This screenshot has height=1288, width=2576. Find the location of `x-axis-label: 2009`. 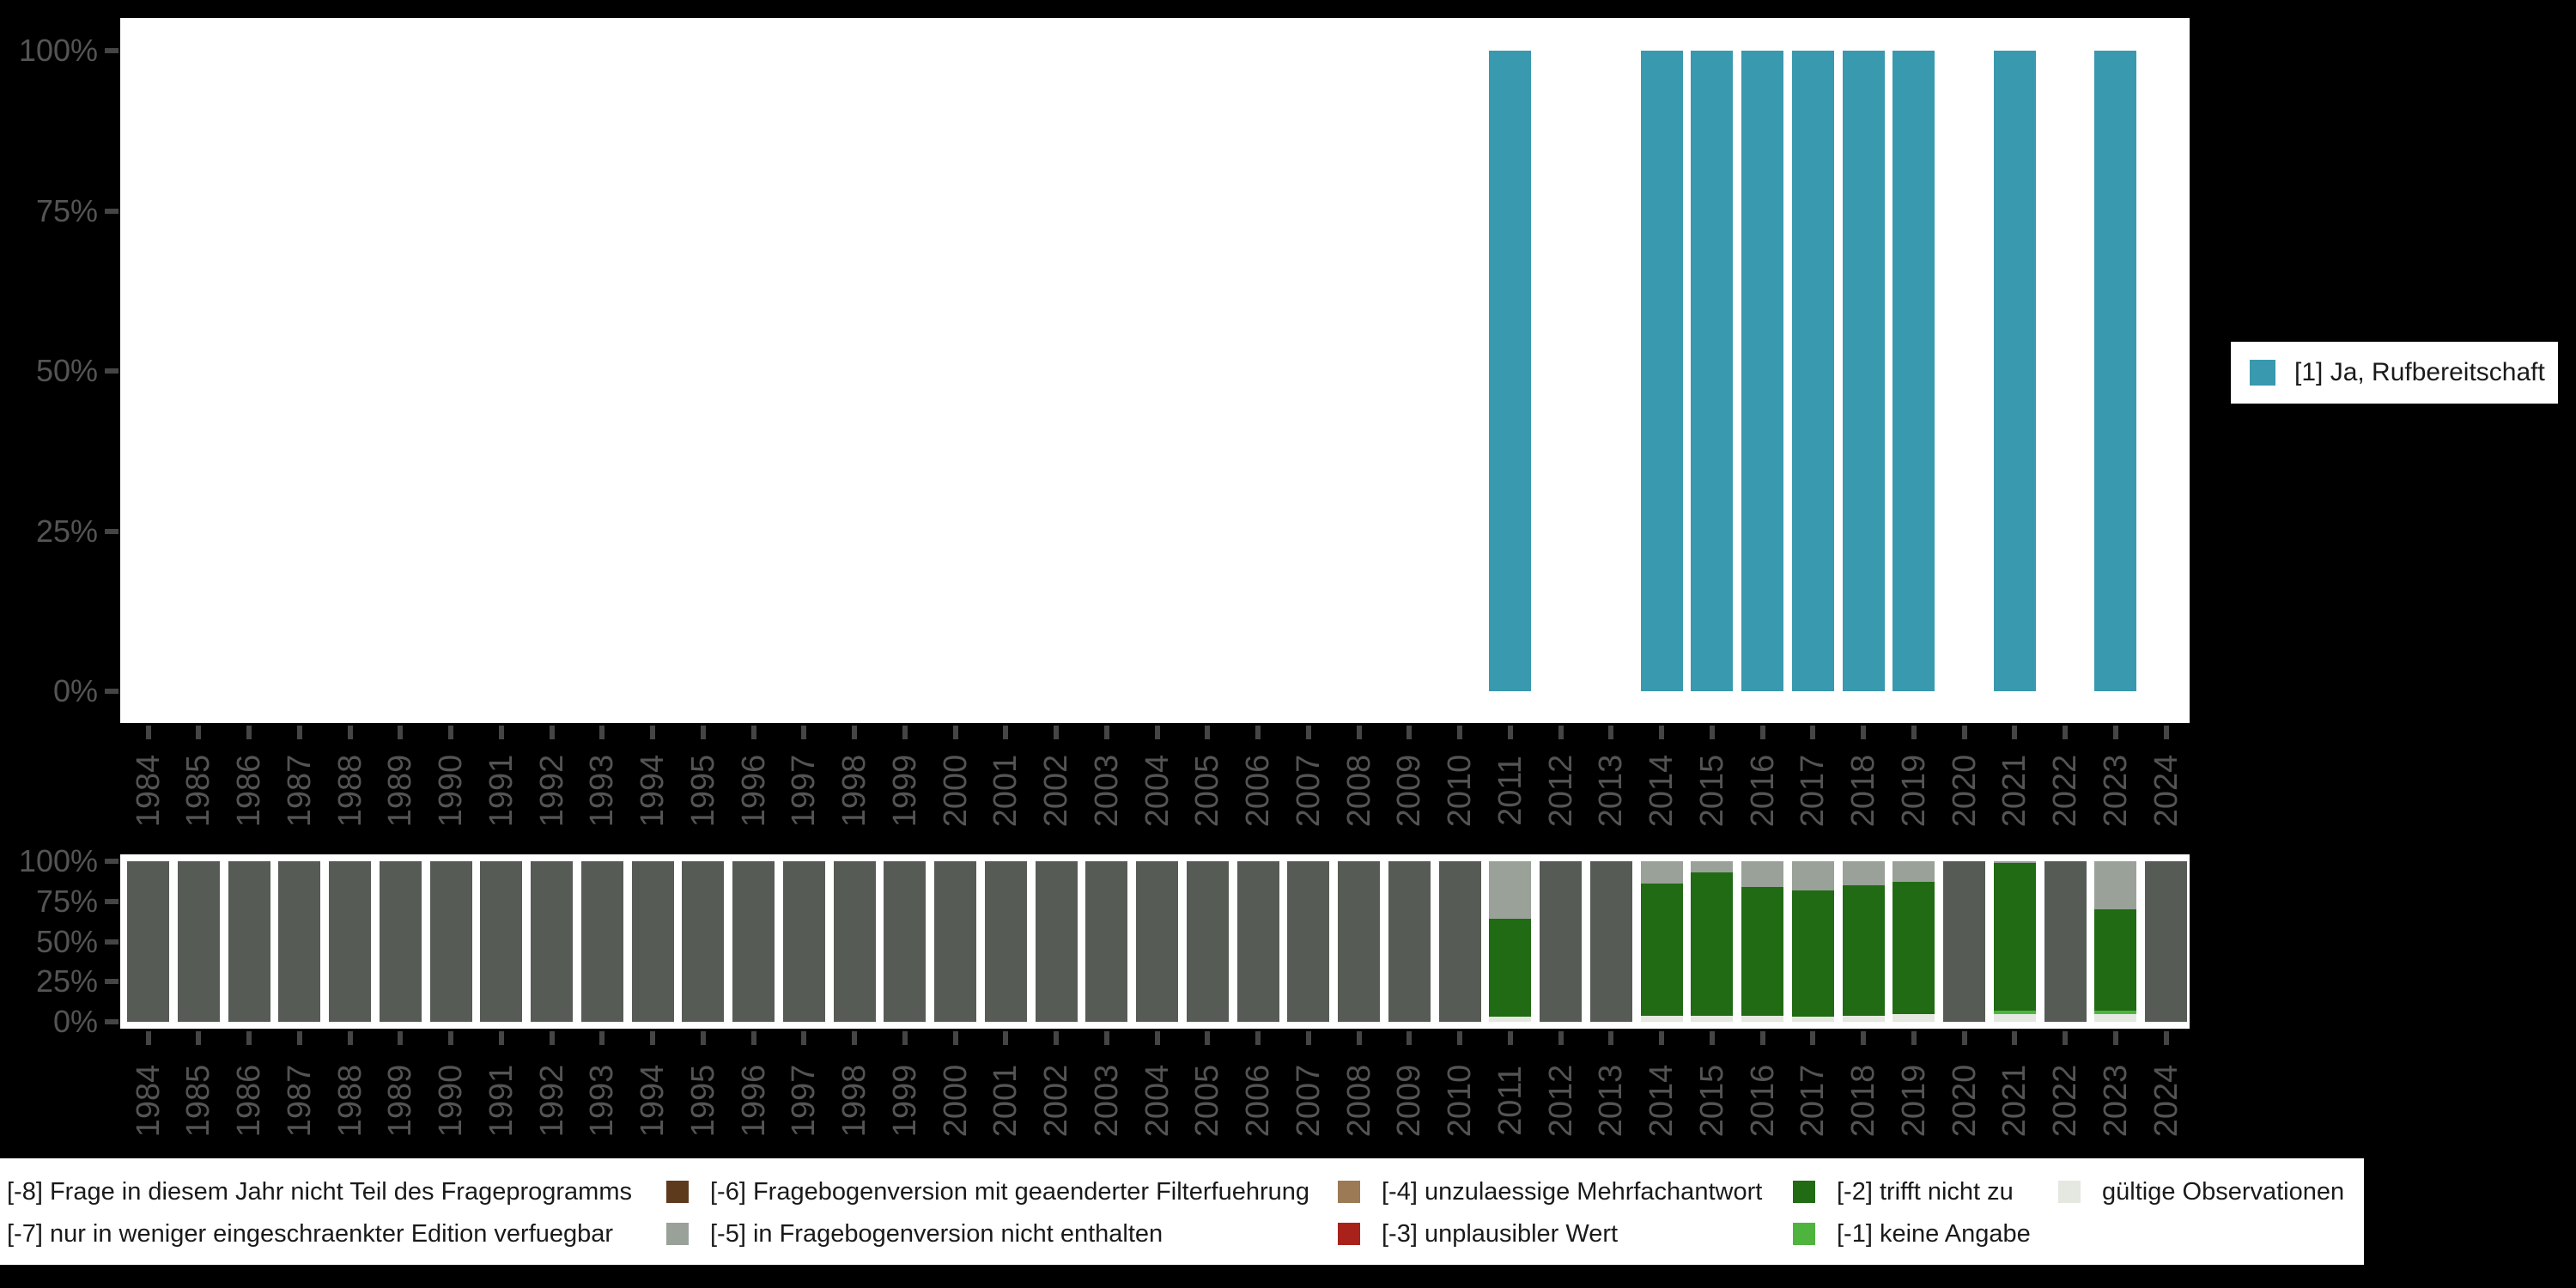

x-axis-label: 2009 is located at coordinates (1409, 791).